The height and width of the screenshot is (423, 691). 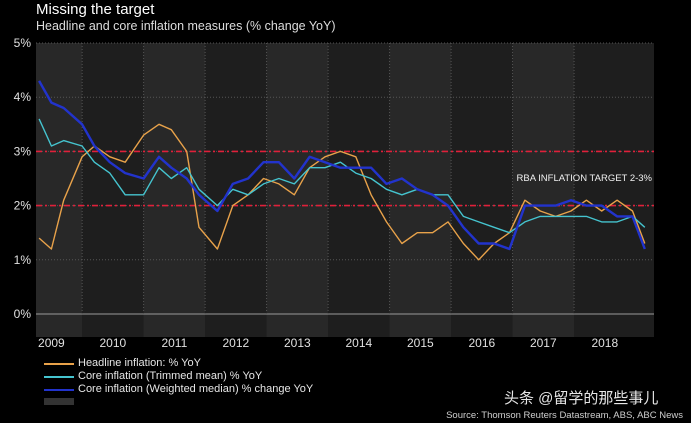 What do you see at coordinates (23, 97) in the screenshot?
I see `y-tick-label: 4%` at bounding box center [23, 97].